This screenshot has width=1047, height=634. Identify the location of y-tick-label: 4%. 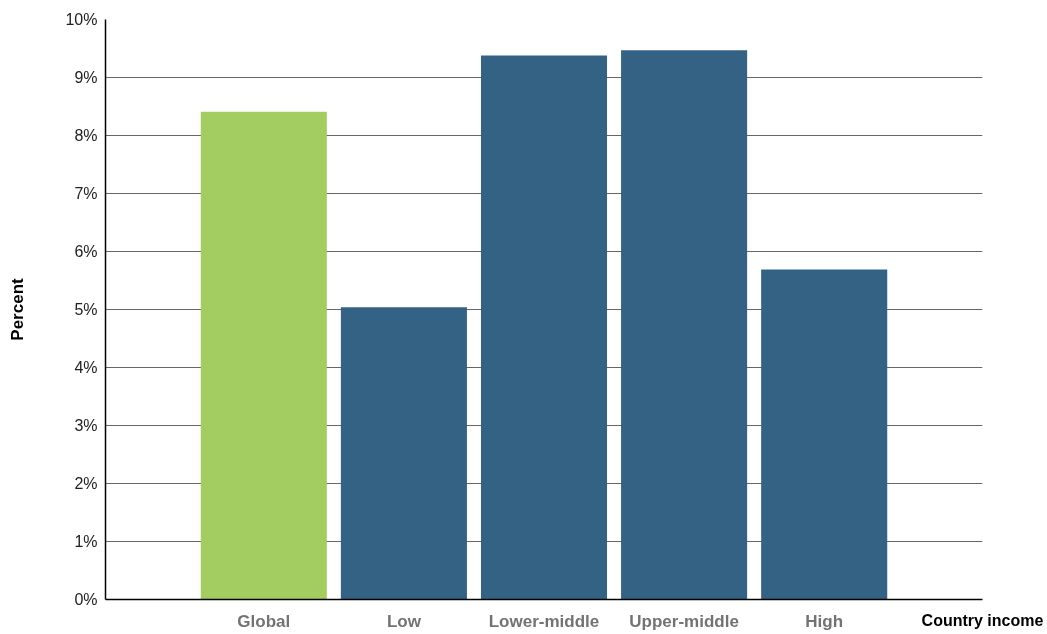
(86, 367).